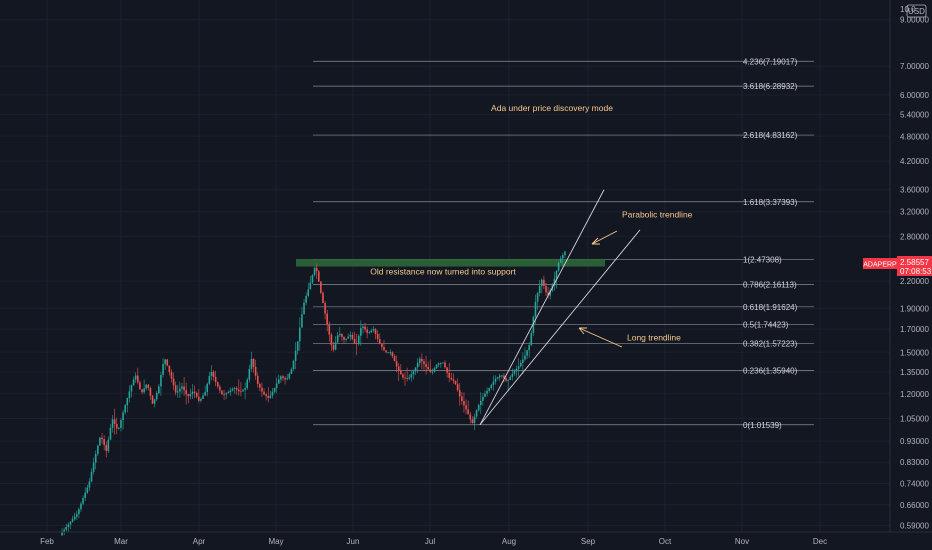  I want to click on fib-level-label: 0.382(1.57223), so click(770, 344).